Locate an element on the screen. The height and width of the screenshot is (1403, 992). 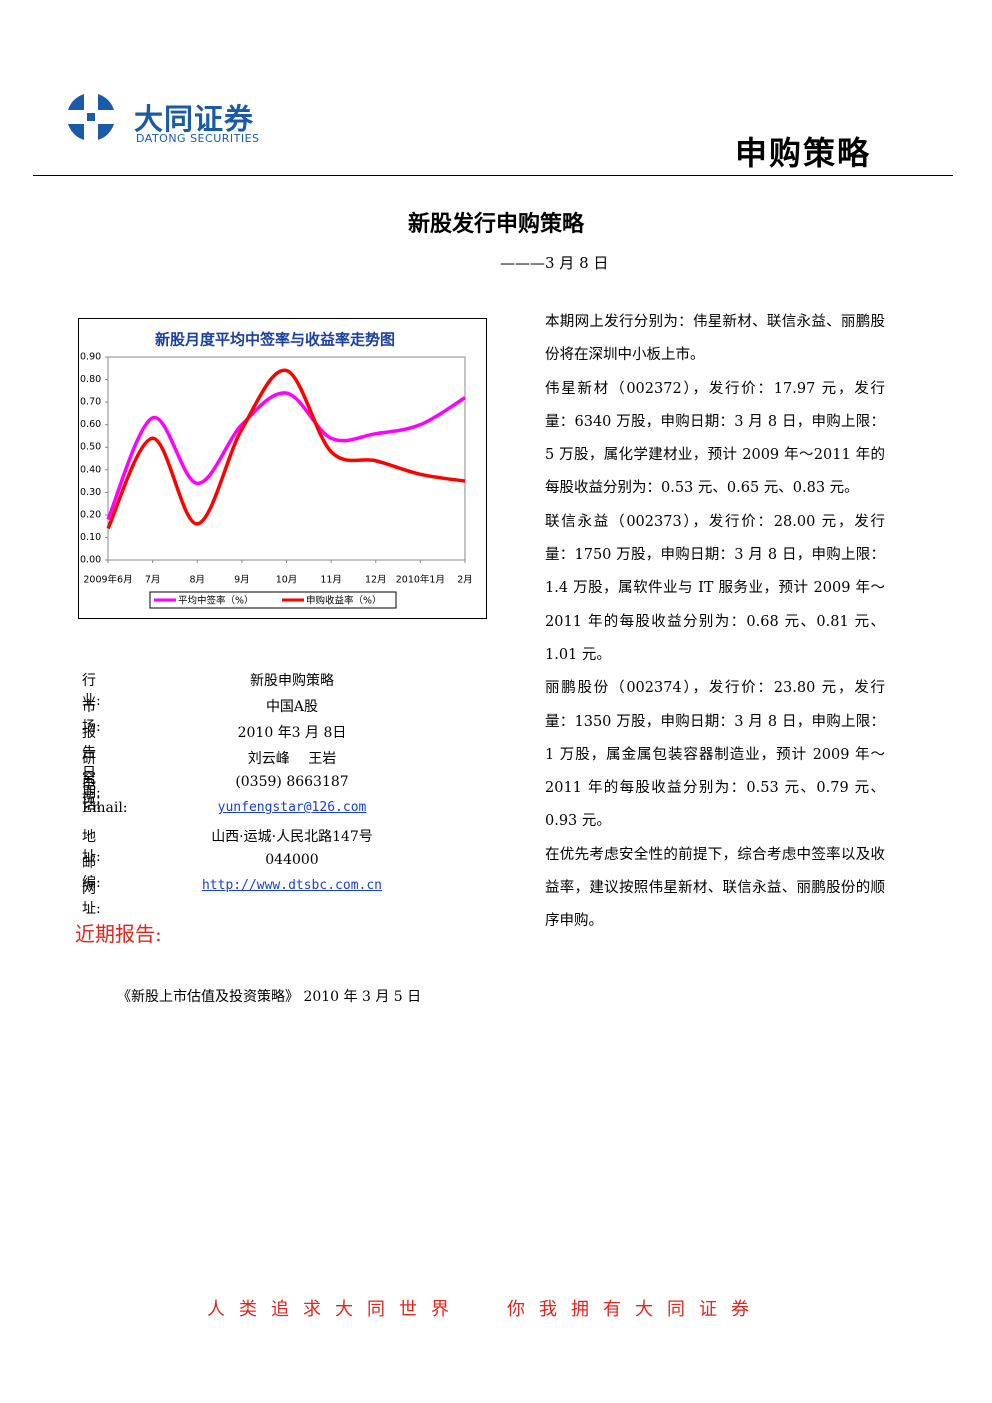
x-tick-label: 2010年1月 is located at coordinates (420, 580).